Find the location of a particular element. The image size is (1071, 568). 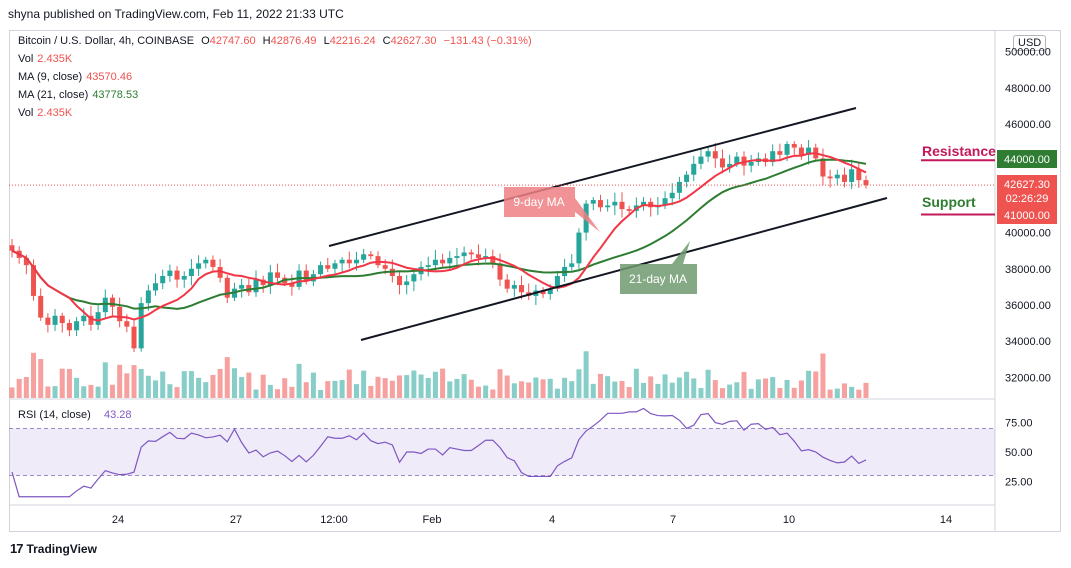

ma21-callout: 21-day MA is located at coordinates (658, 267).